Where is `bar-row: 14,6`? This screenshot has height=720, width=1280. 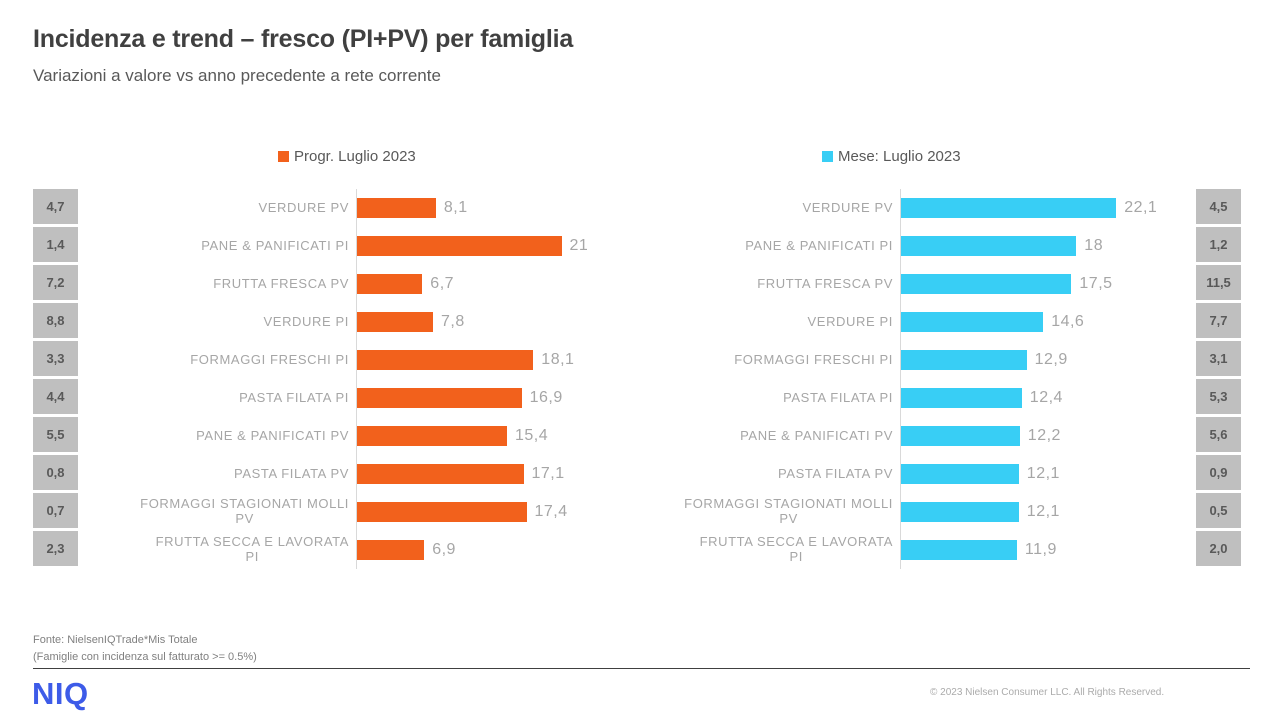
bar-row: 14,6 is located at coordinates (1045, 322).